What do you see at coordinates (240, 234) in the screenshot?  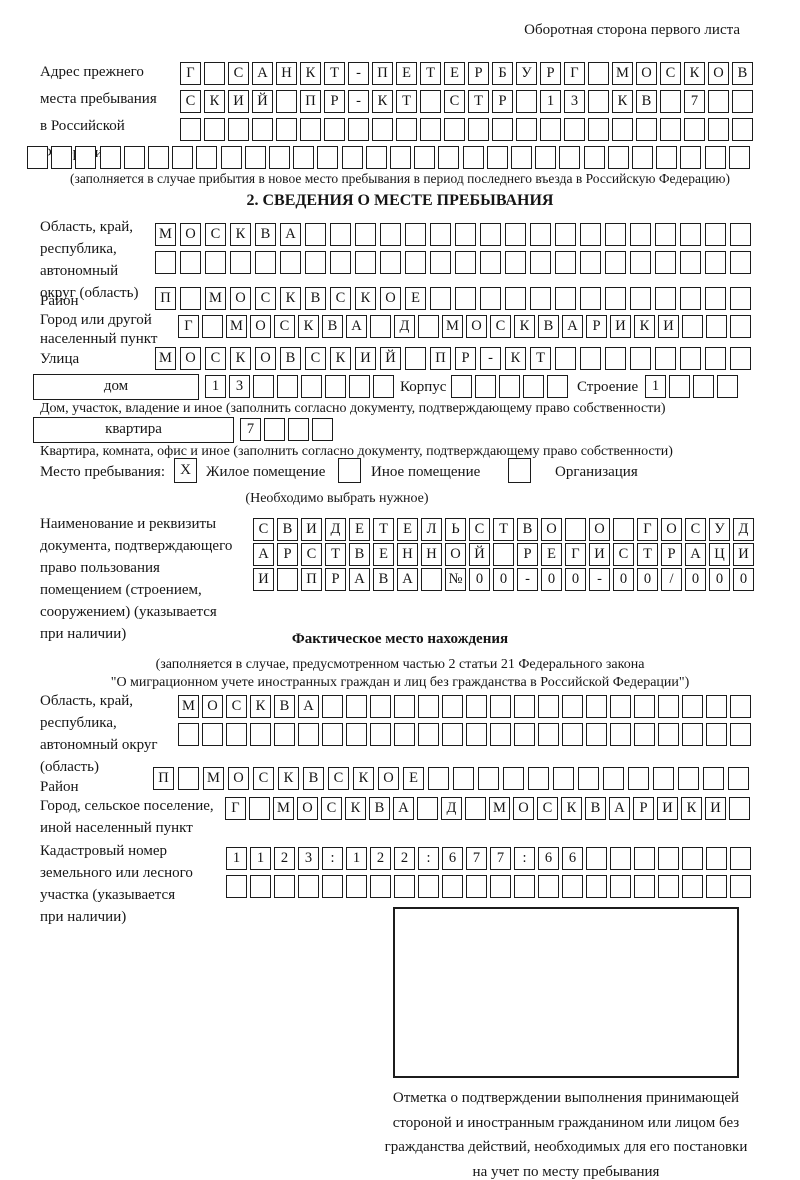 I see `stay-region-row-1-cell: К` at bounding box center [240, 234].